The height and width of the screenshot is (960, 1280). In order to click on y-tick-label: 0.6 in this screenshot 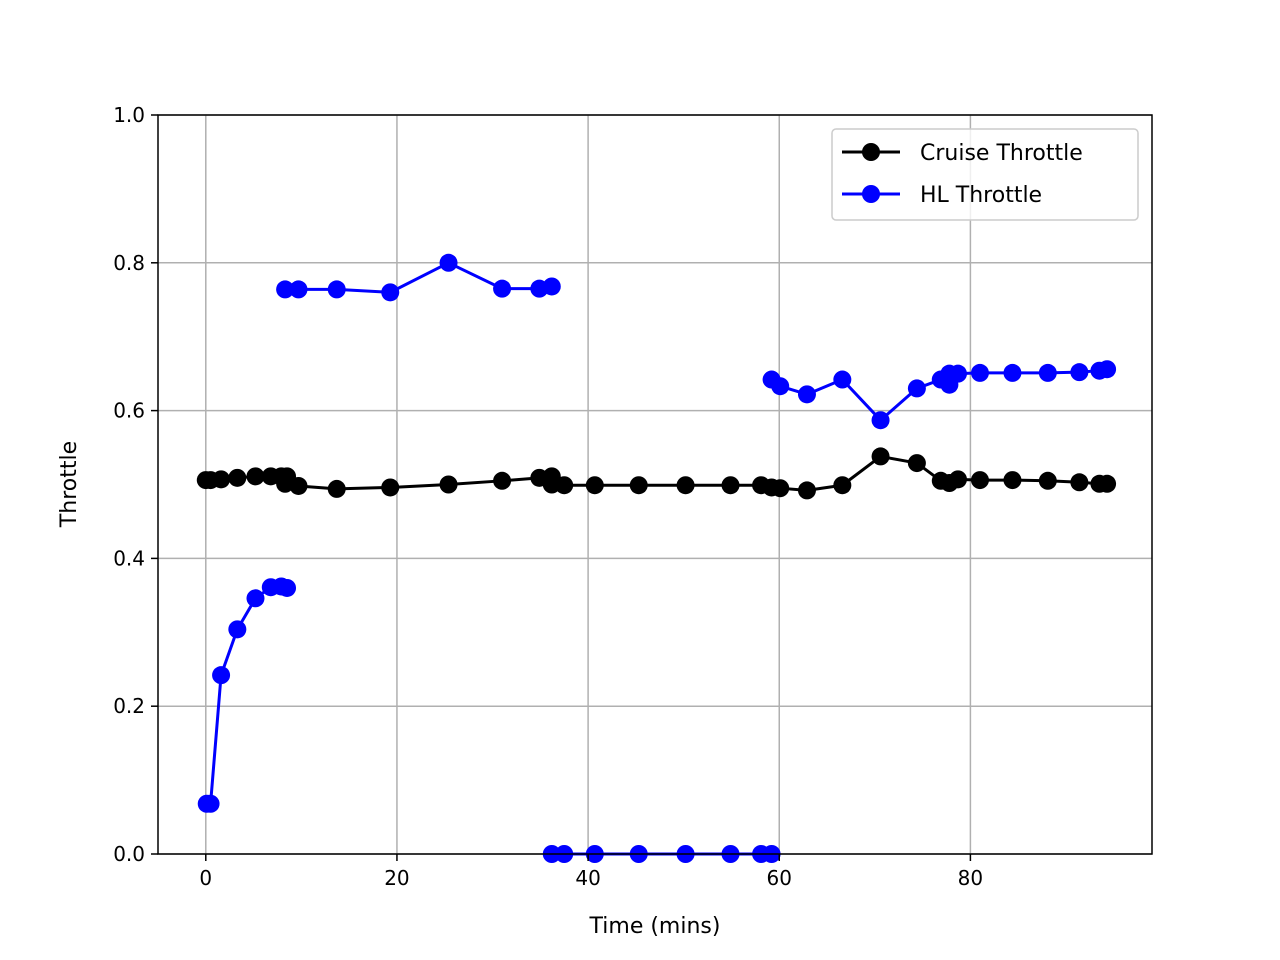, I will do `click(129, 411)`.